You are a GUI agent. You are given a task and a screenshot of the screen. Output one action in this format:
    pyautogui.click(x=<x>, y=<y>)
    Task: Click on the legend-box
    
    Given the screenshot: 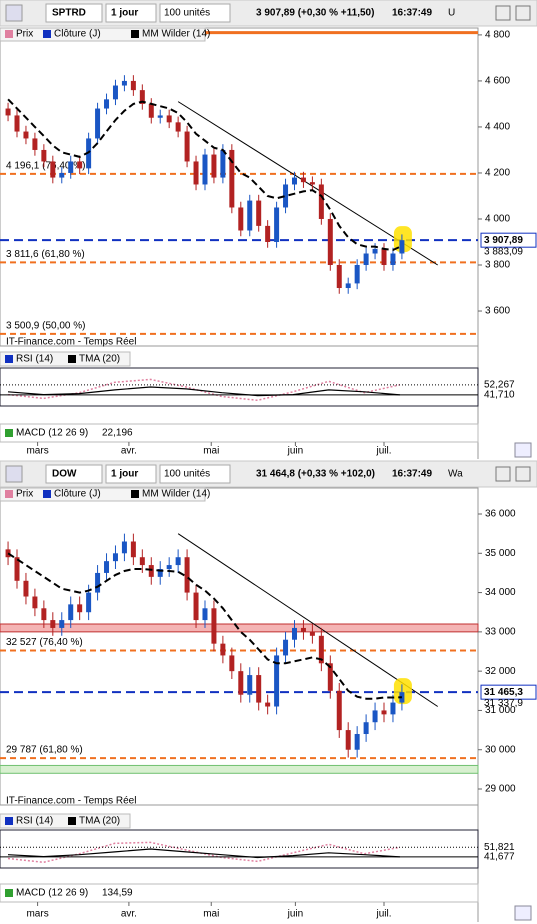 What is the action you would take?
    pyautogui.click(x=103, y=494)
    